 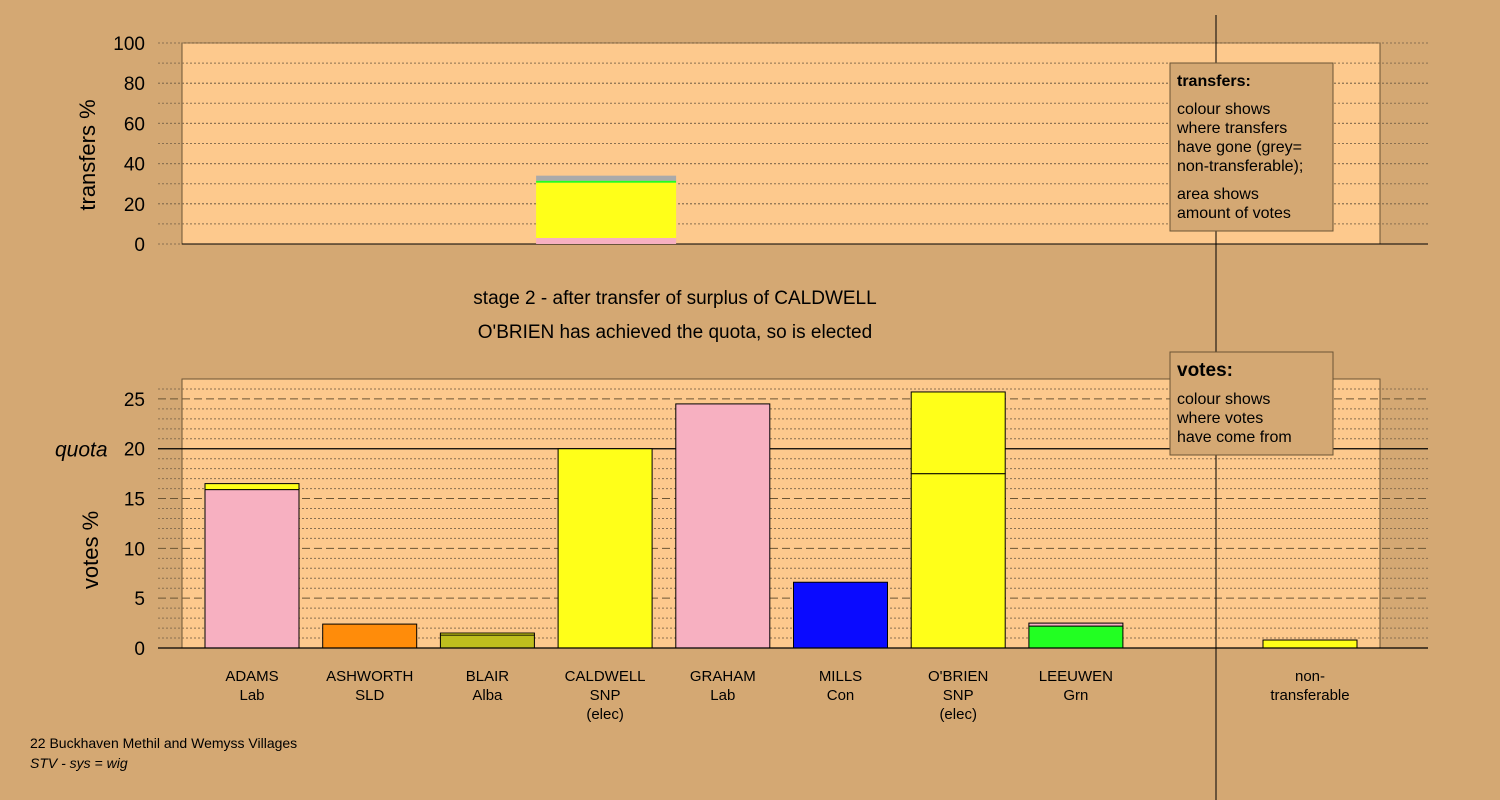 I want to click on transfers-y-tick-label: 20, so click(x=134, y=205).